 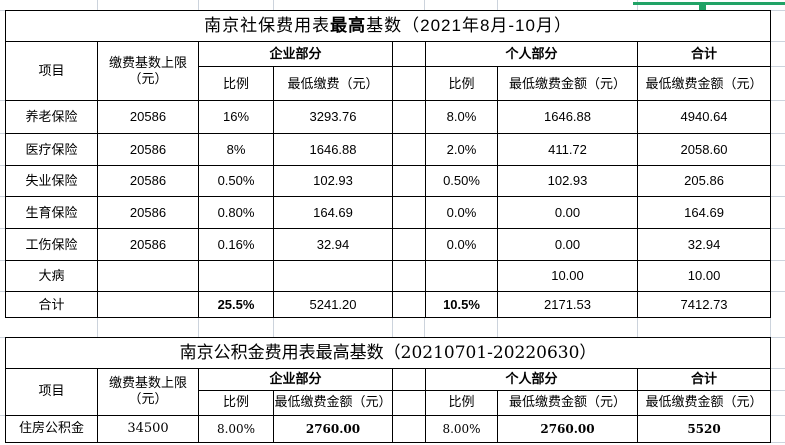 I want to click on cell-total: 7412.73, so click(x=704, y=304).